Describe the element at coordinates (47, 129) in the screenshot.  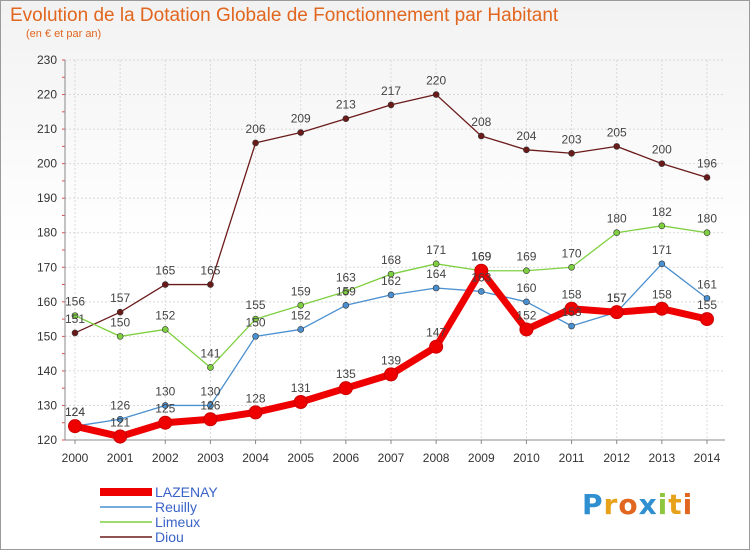
I see `y-tick-label: 210` at that location.